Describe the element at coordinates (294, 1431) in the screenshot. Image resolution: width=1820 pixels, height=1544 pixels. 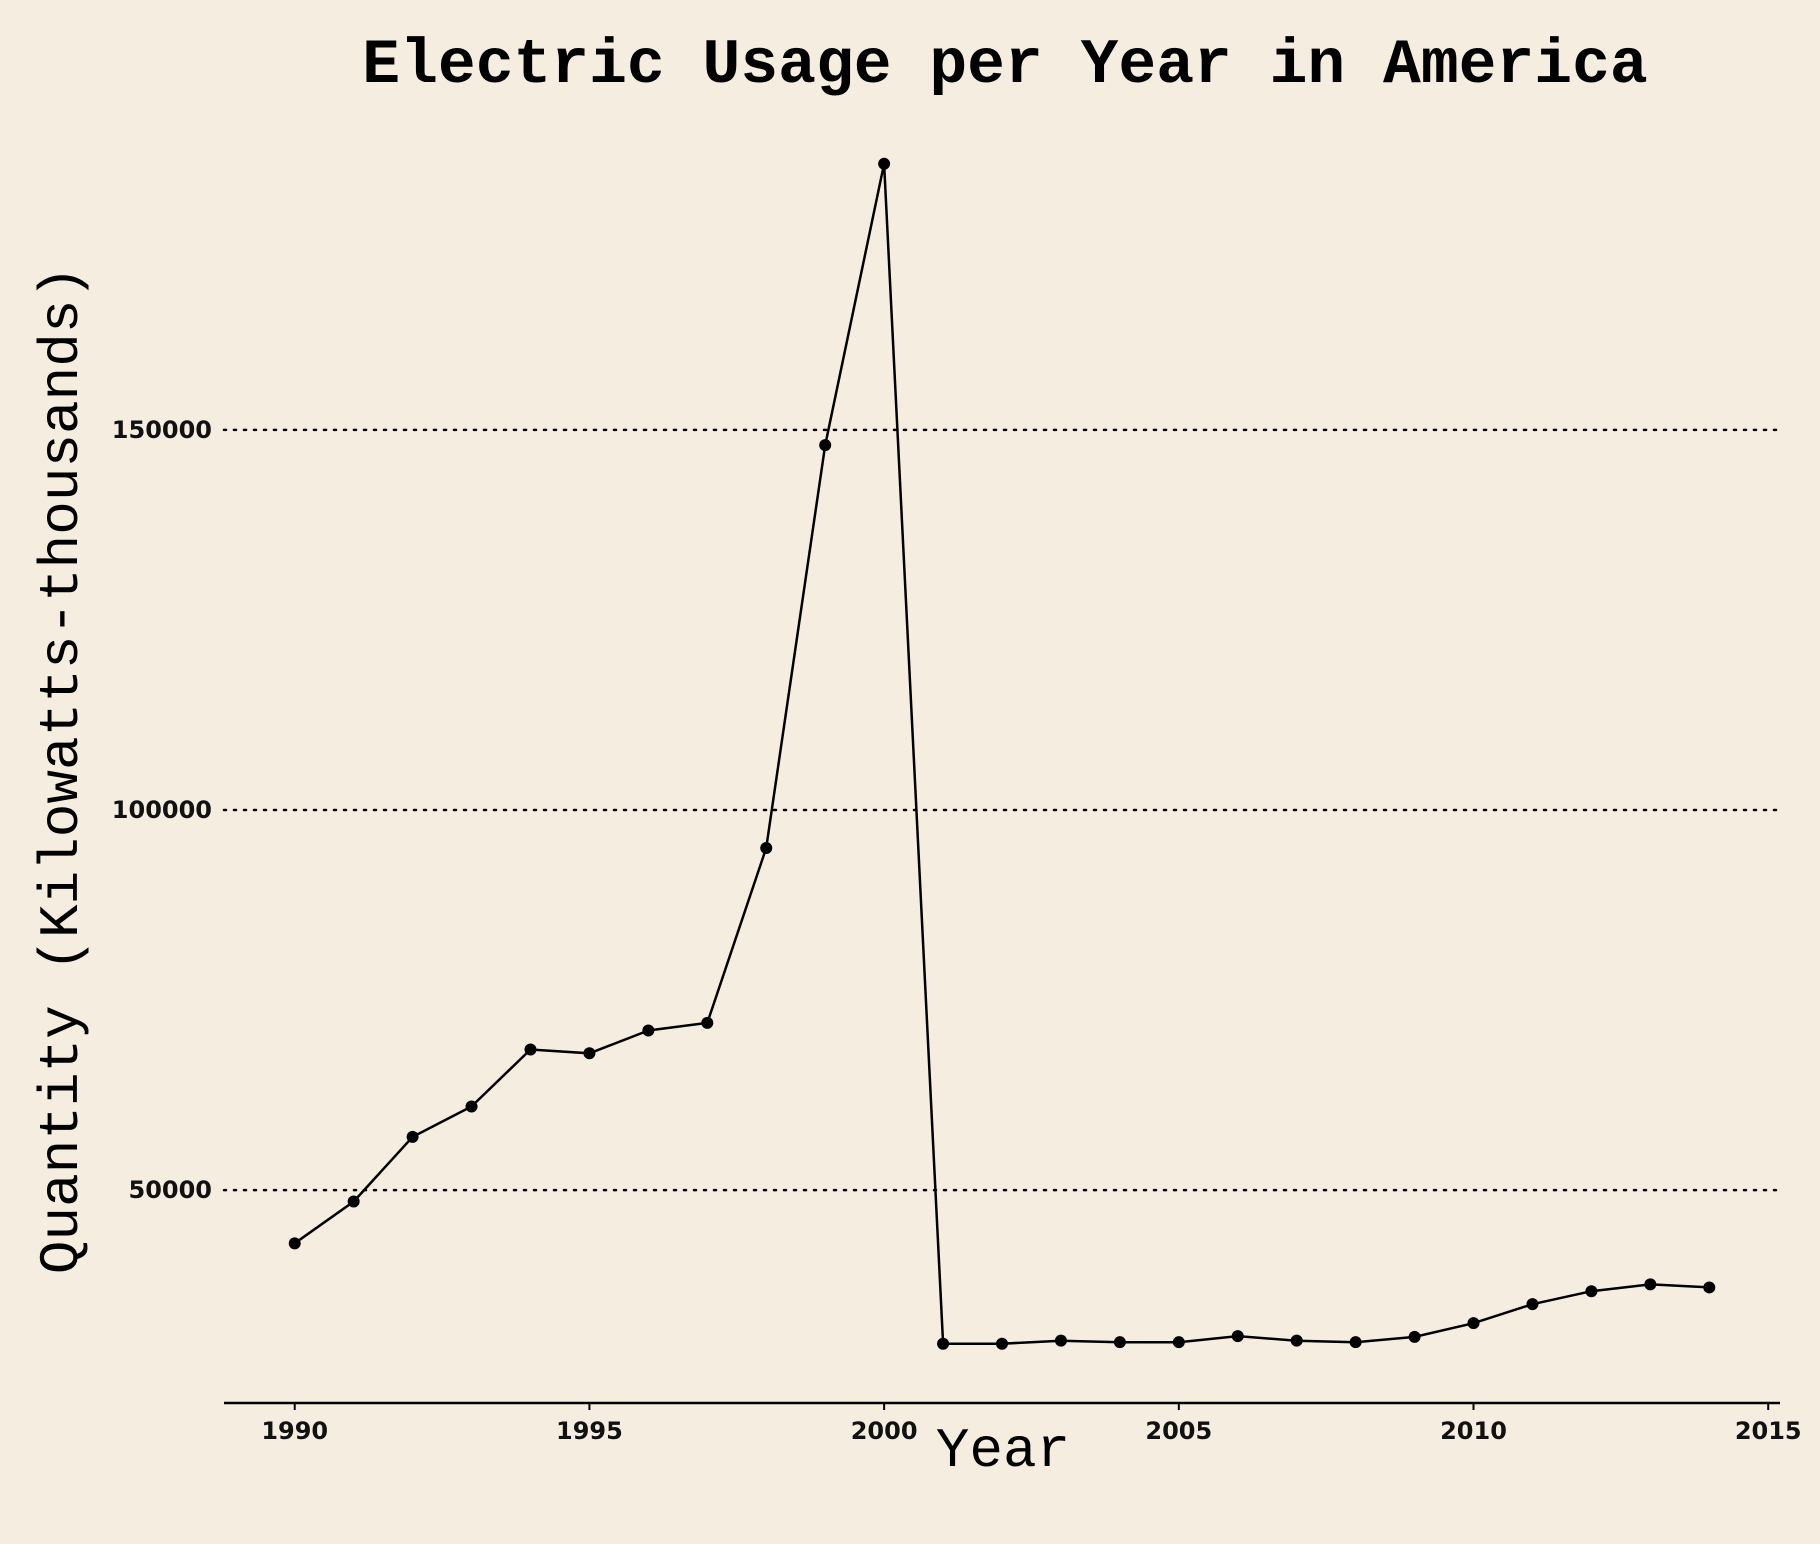
I see `x-tick-label: 1990` at that location.